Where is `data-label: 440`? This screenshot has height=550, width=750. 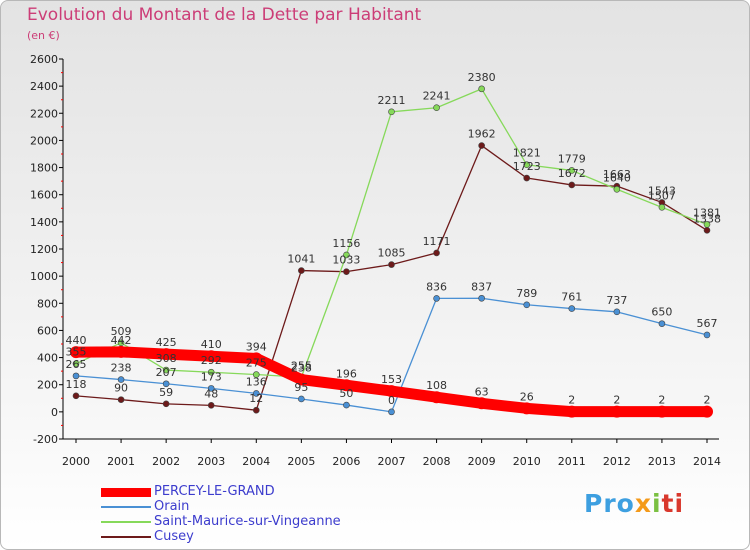 data-label: 440 is located at coordinates (76, 340).